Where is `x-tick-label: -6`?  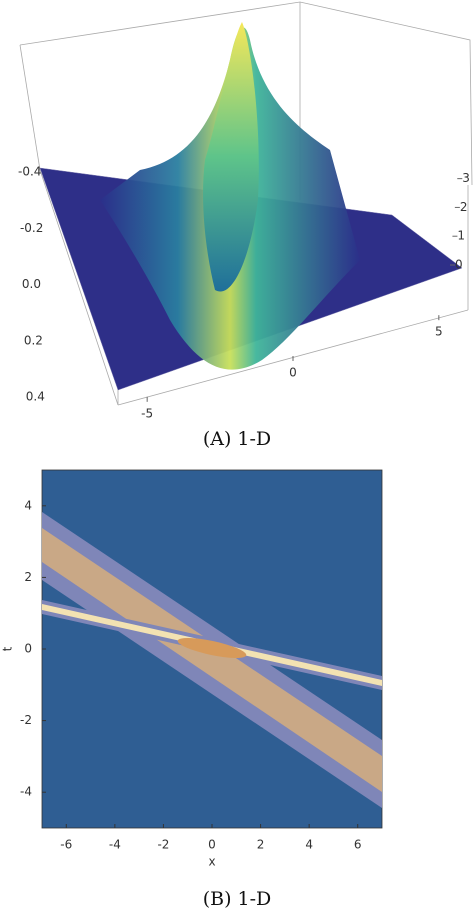 x-tick-label: -6 is located at coordinates (66, 845).